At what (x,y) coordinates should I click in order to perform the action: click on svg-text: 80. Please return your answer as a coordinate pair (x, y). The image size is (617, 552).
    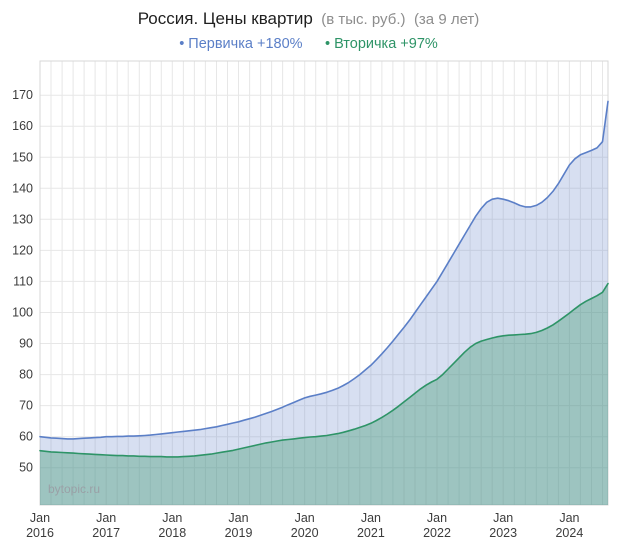
    Looking at the image, I should click on (26, 375).